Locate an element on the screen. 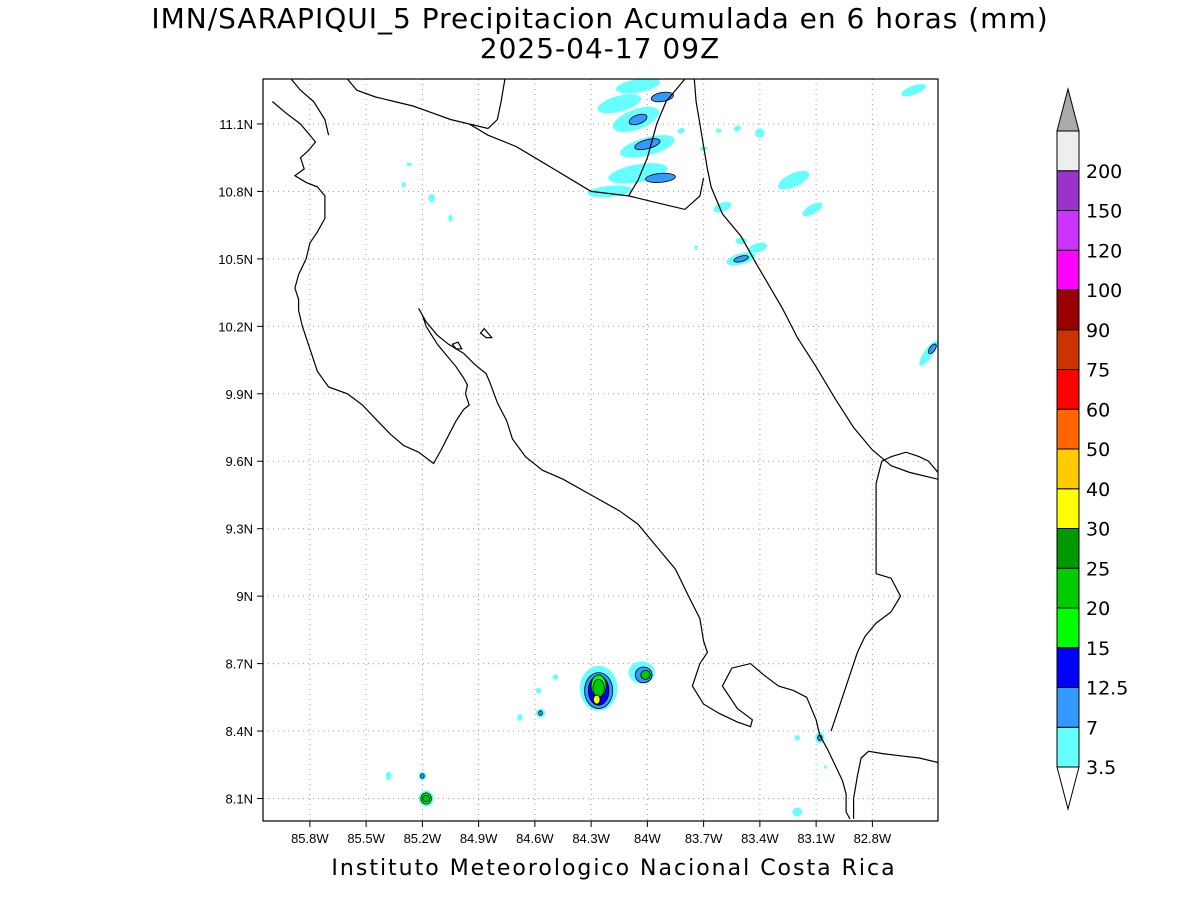 The width and height of the screenshot is (1200, 900). x-tick-label: 85.8W is located at coordinates (310, 838).